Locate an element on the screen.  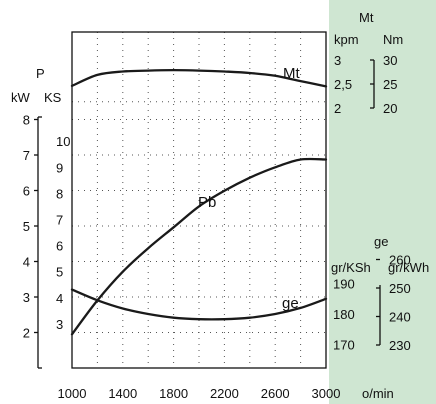
kw-axis-ticks: 2 3 4 5 6 7 8 is located at coordinates (32, 241).